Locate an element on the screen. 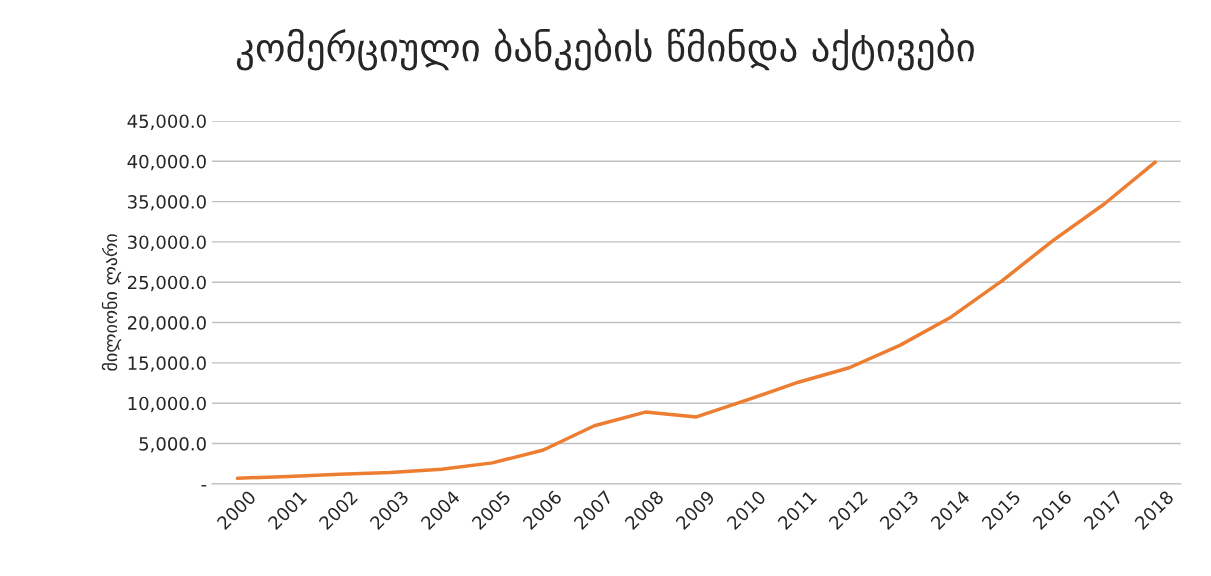  y-axis-title: მილიონი ლარი is located at coordinates (111, 302).